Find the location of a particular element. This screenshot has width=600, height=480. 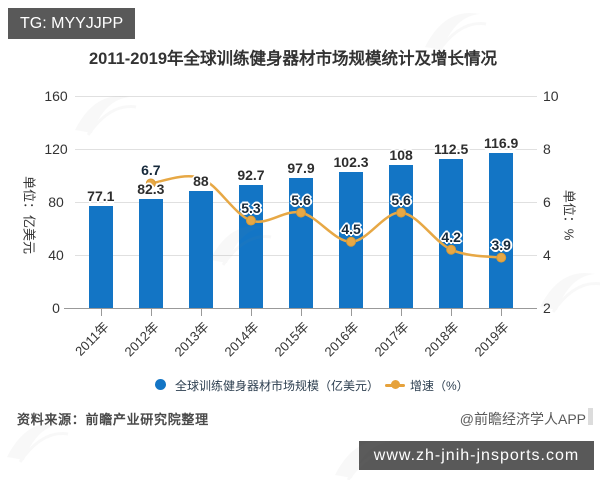

tg-badge: TG: MYYJJPP is located at coordinates (72, 23).